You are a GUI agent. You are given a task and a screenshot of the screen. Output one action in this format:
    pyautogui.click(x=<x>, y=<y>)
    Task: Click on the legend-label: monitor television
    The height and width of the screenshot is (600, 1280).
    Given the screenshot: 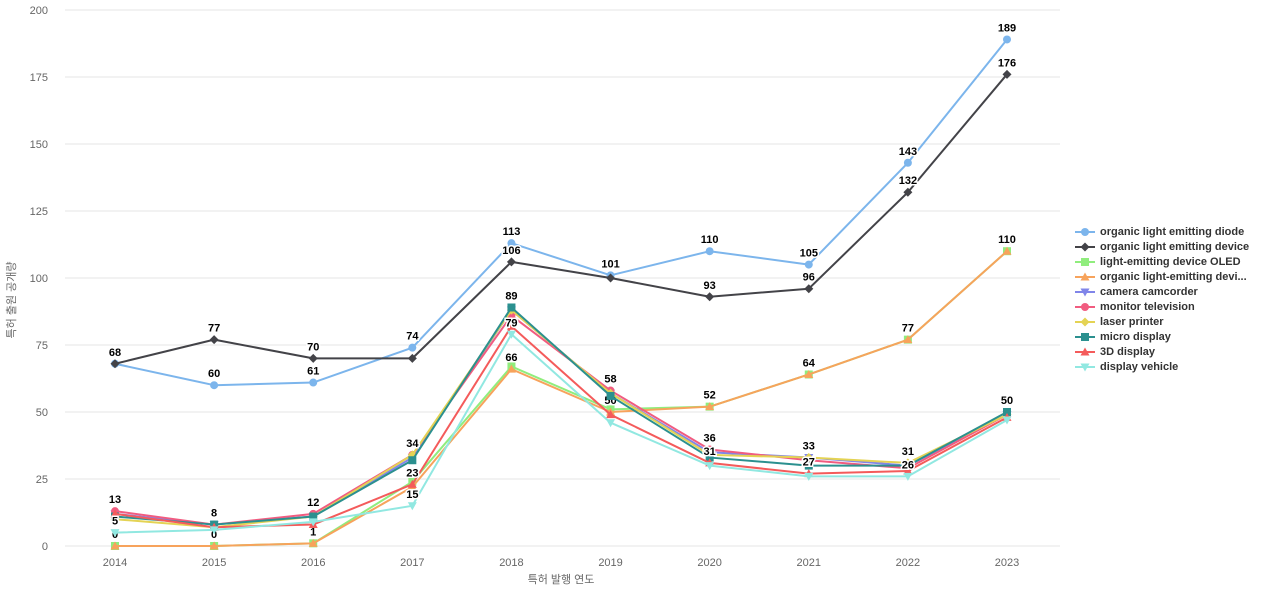 What is the action you would take?
    pyautogui.click(x=1147, y=306)
    